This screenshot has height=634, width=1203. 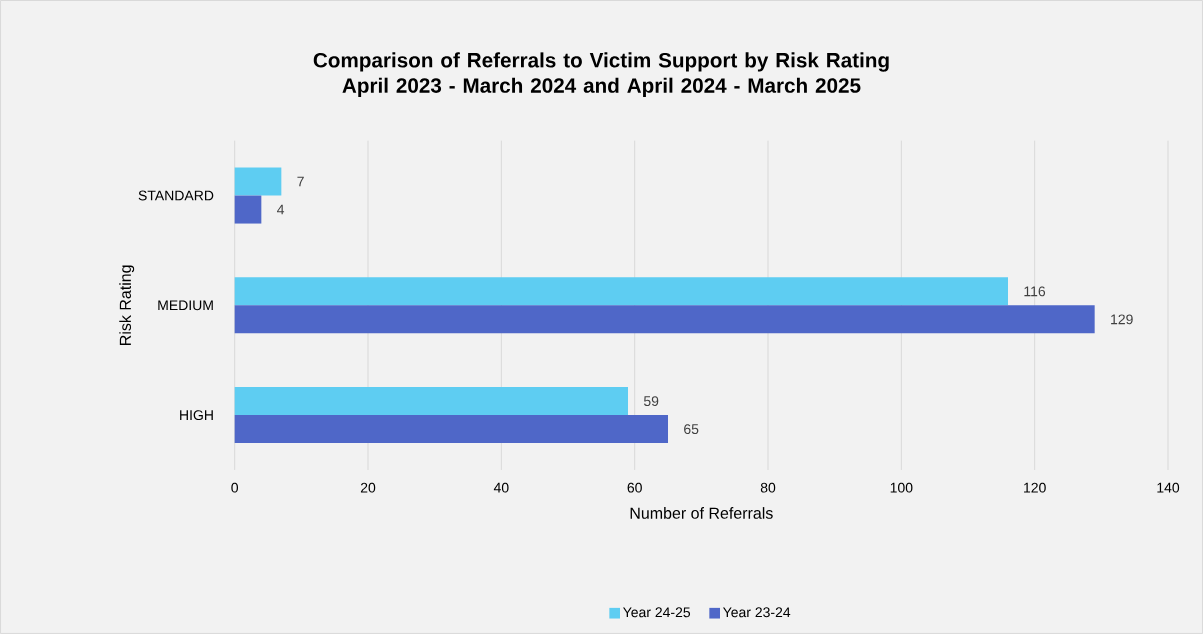 What do you see at coordinates (701, 513) in the screenshot?
I see `x-axis-title: Number of Referrals` at bounding box center [701, 513].